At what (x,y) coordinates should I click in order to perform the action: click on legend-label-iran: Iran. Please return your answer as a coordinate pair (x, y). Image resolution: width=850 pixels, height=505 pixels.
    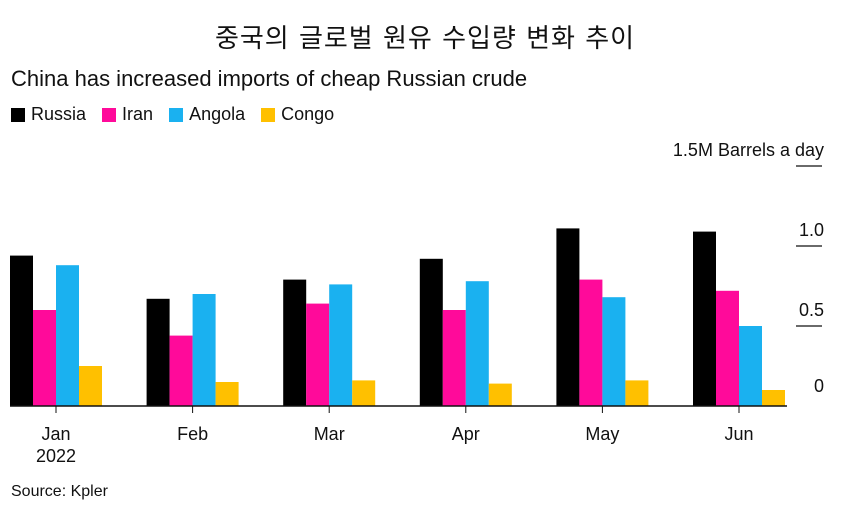
    Looking at the image, I should click on (138, 114).